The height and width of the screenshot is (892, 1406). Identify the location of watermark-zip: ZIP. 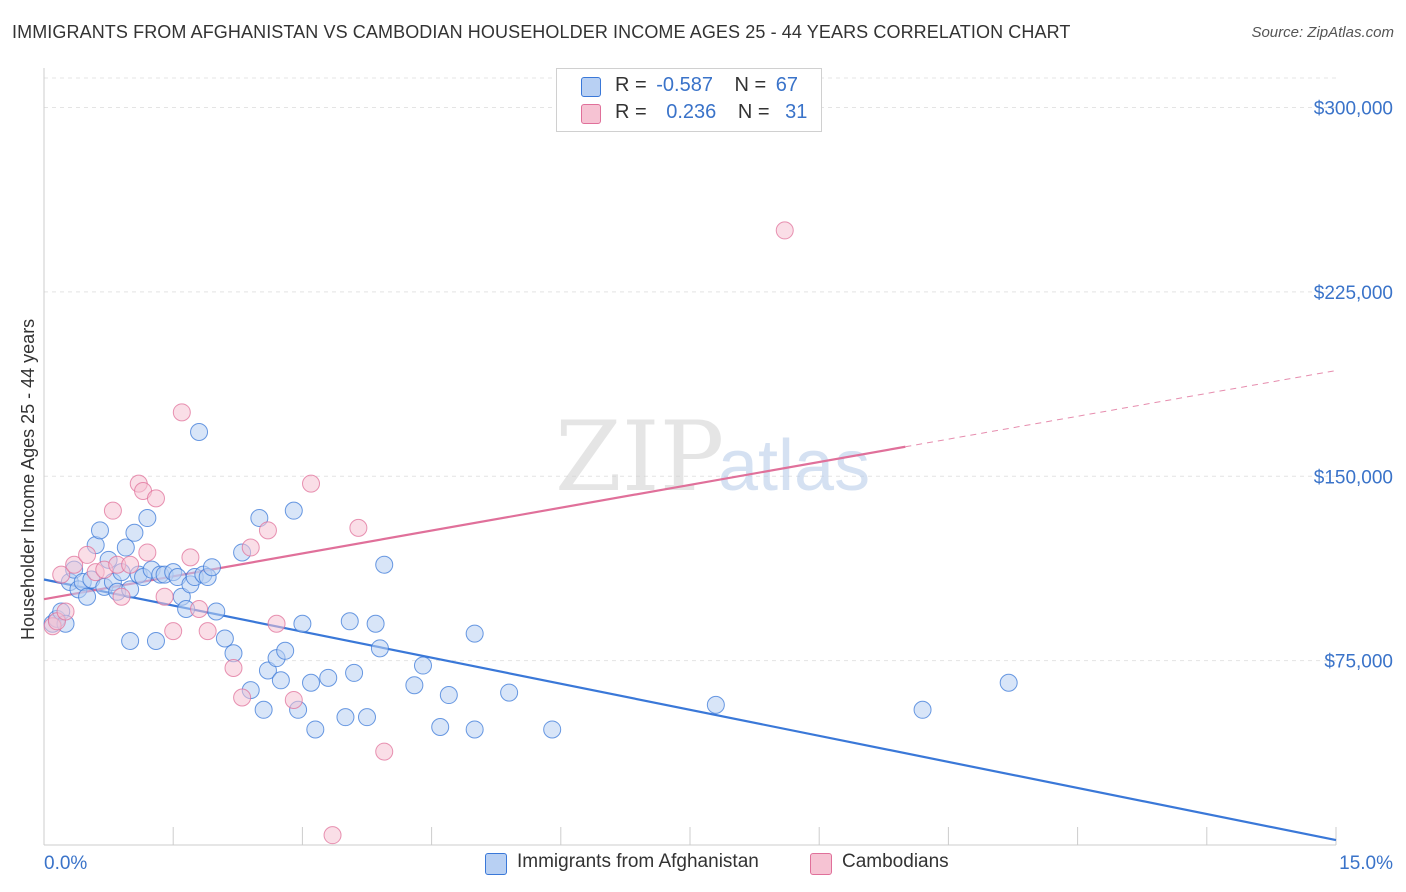
(639, 457).